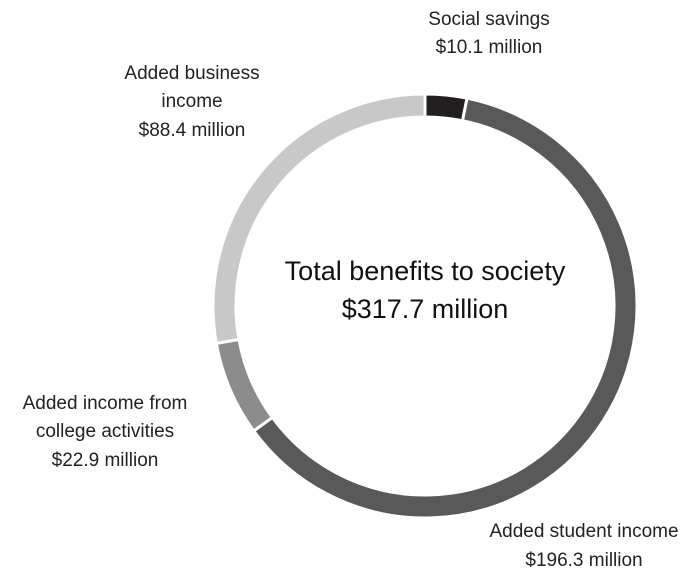  I want to click on slice-label-line: college activities, so click(105, 431).